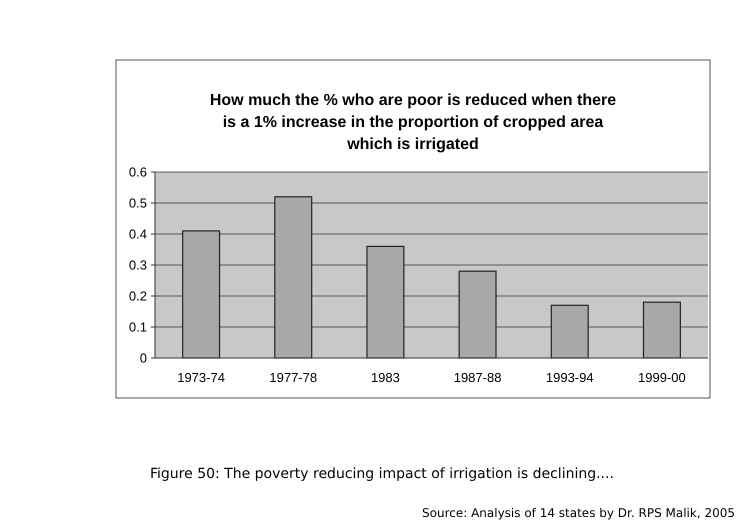  Describe the element at coordinates (137, 327) in the screenshot. I see `y-tick-label: 0.1` at that location.